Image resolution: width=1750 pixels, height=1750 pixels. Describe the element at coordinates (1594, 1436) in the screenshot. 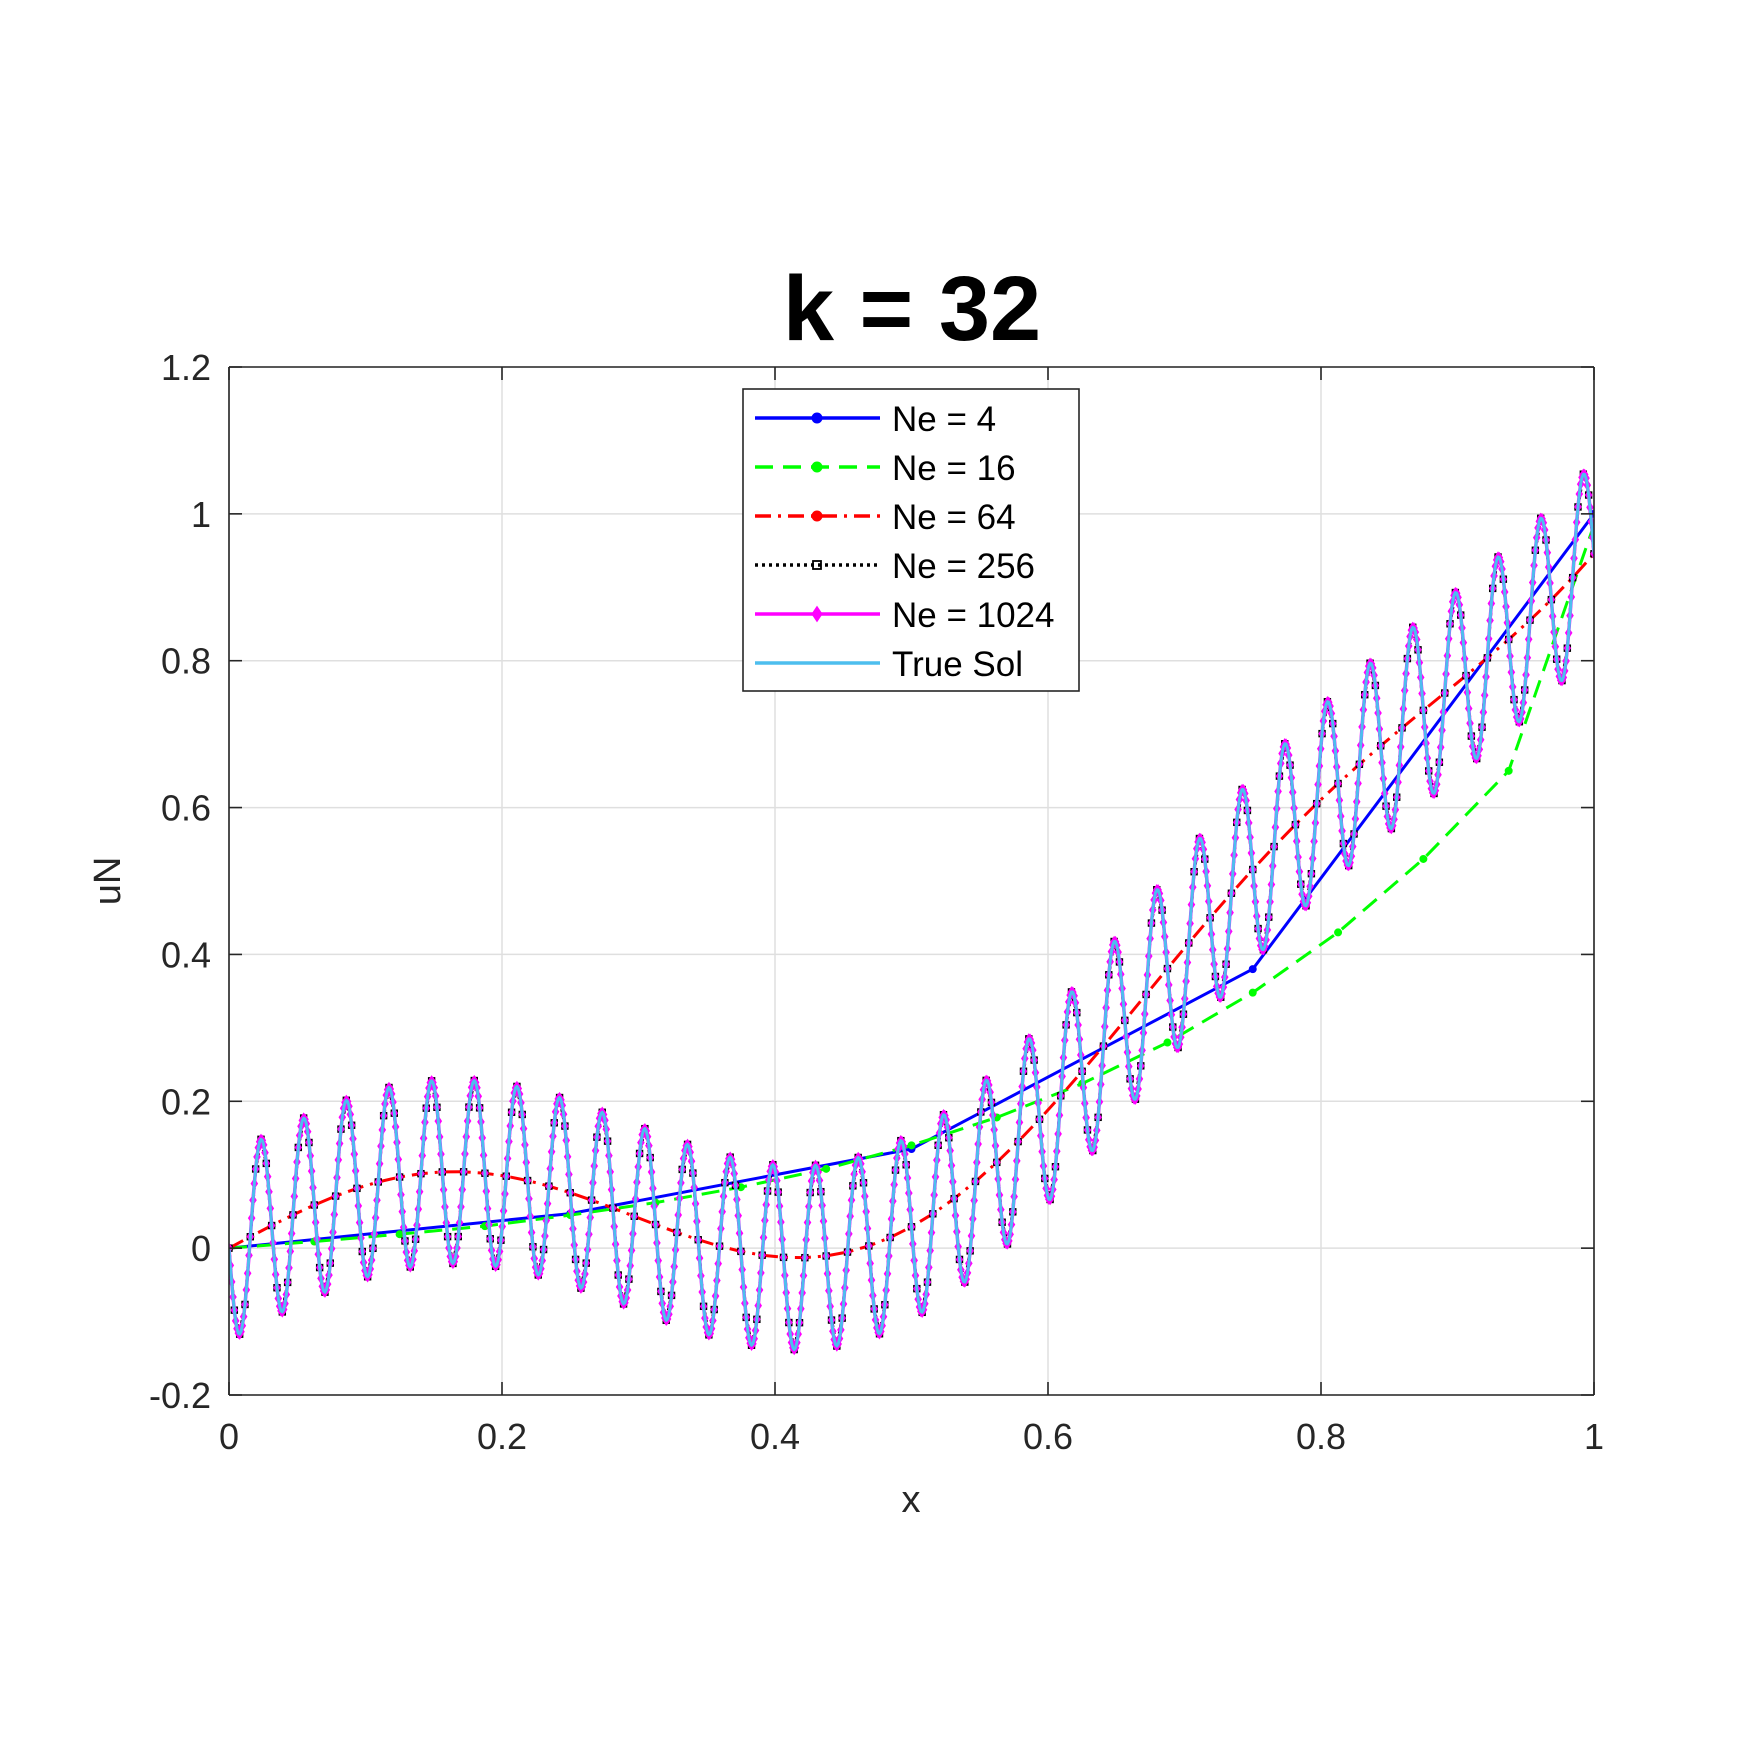

I see `x-tick-label: 1` at that location.